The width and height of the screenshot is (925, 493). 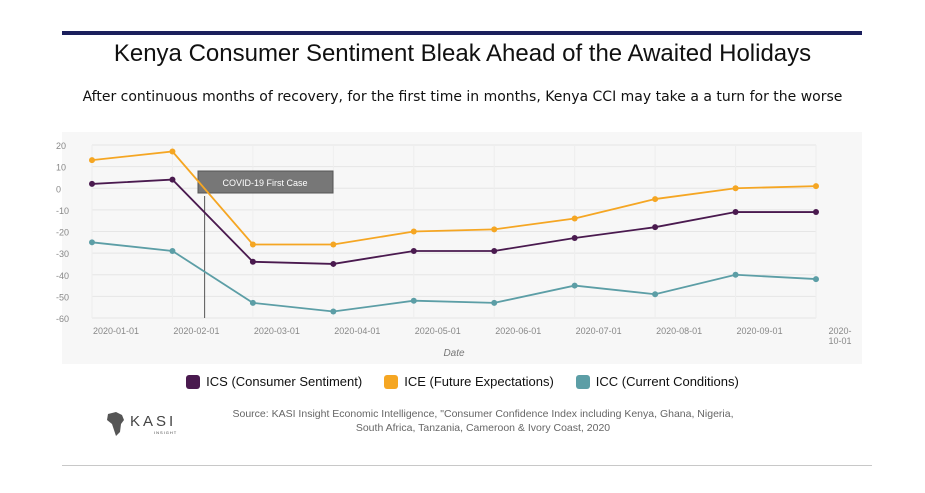 What do you see at coordinates (116, 331) in the screenshot?
I see `x-tick-label: 2020-01-01` at bounding box center [116, 331].